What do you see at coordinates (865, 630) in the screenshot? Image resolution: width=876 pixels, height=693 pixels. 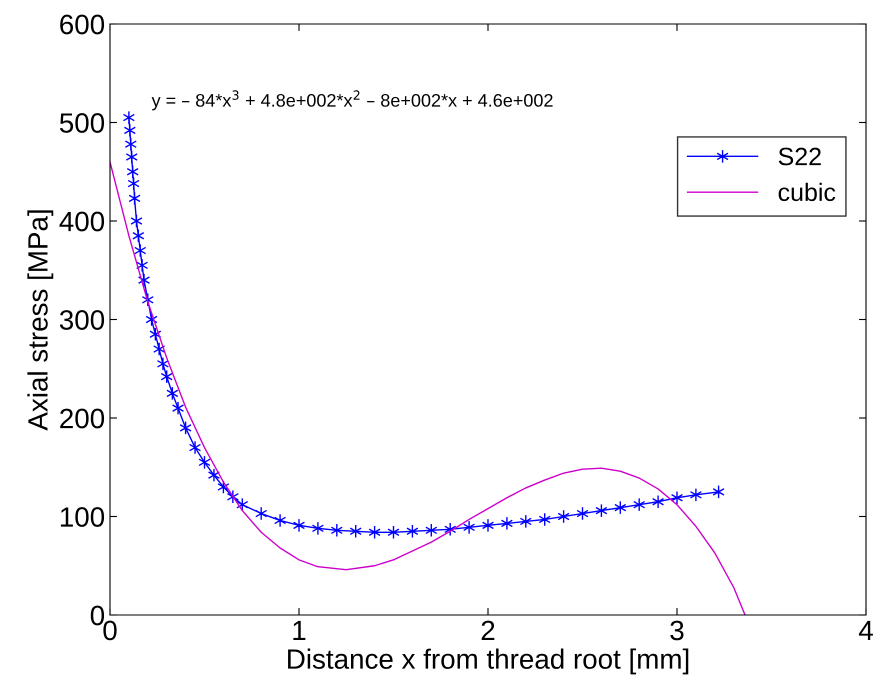 I see `x-tick-label: 4` at bounding box center [865, 630].